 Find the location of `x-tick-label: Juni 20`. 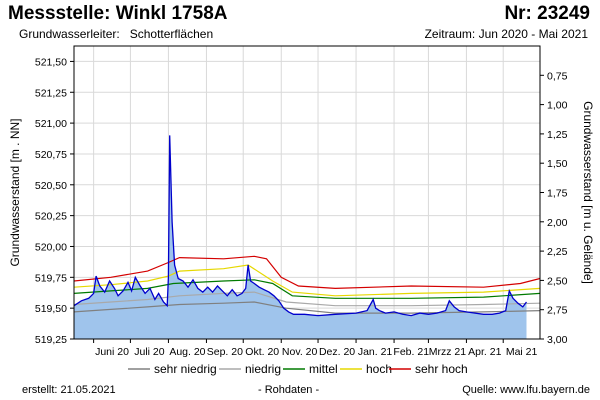

x-tick-label: Juni 20 is located at coordinates (112, 352).